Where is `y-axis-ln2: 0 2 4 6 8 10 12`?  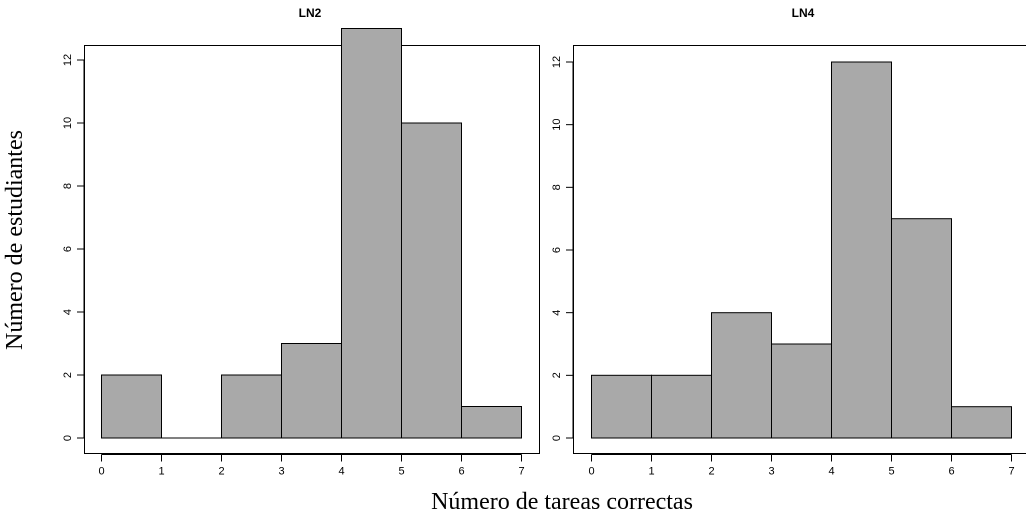
y-axis-ln2: 0 2 4 6 8 10 12 is located at coordinates (73, 247).